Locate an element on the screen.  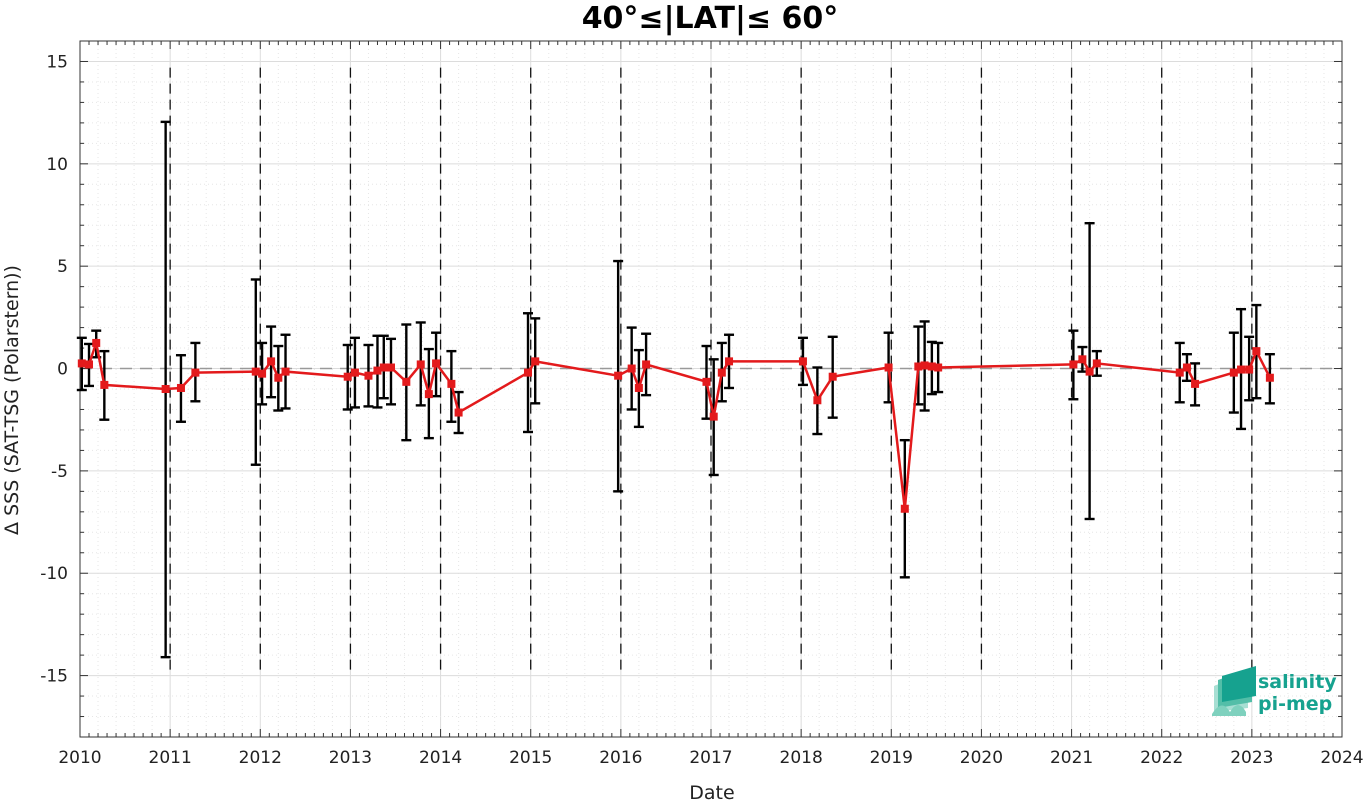
logo-text-salinity: salinity is located at coordinates (1297, 682).